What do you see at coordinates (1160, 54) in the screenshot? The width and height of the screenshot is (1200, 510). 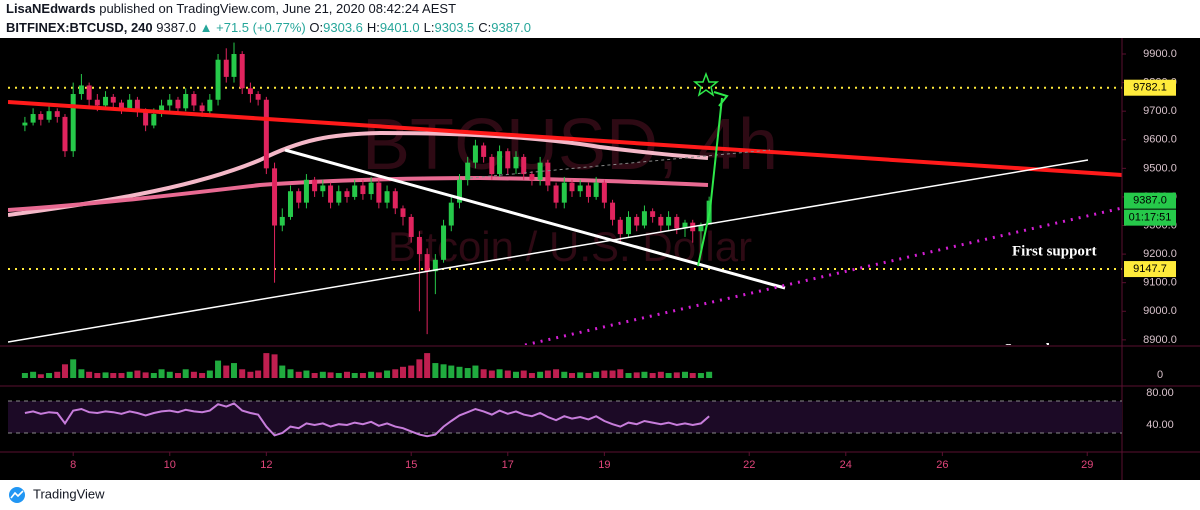 I see `y-tick-label: 9900.0` at bounding box center [1160, 54].